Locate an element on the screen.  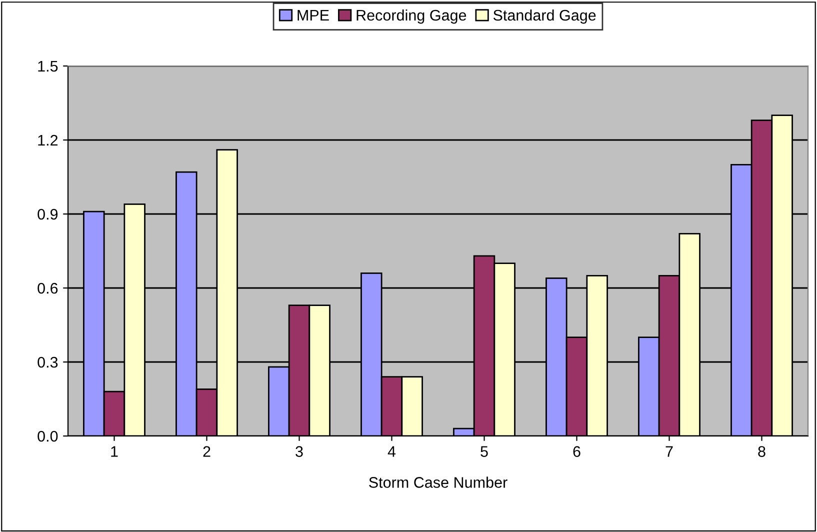
x-tick-label: 1 is located at coordinates (114, 451).